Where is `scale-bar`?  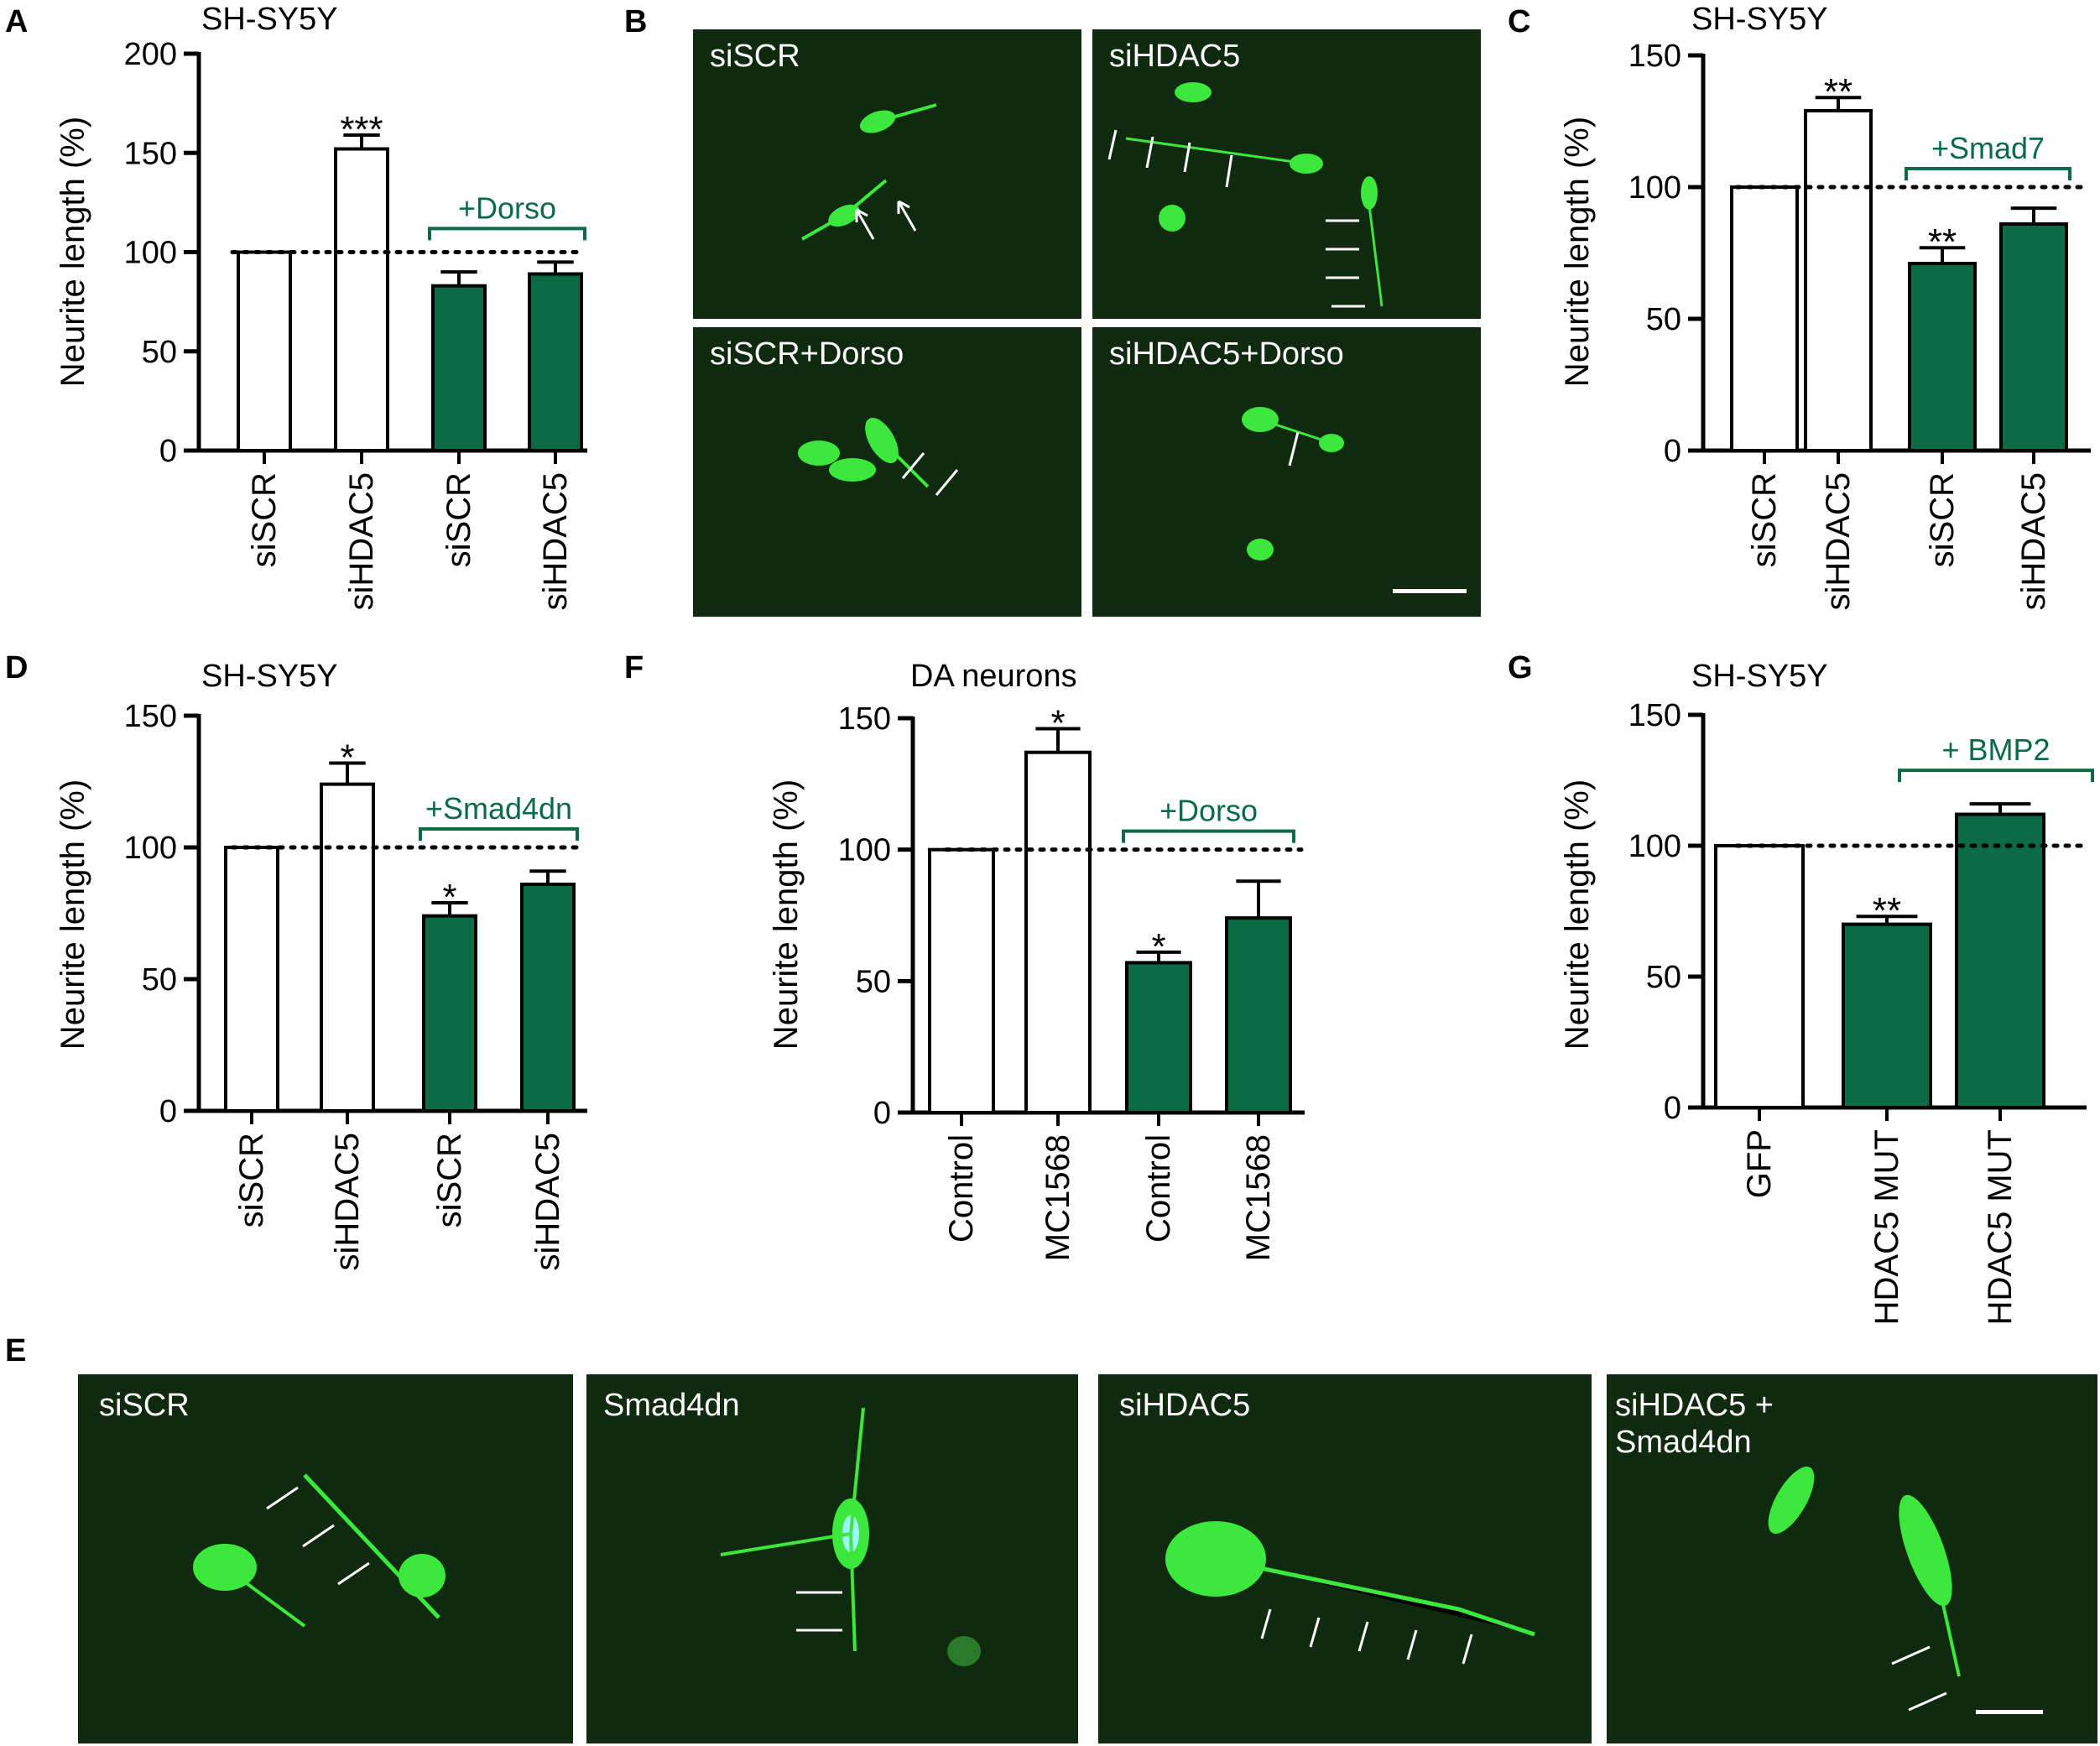 scale-bar is located at coordinates (2009, 1712).